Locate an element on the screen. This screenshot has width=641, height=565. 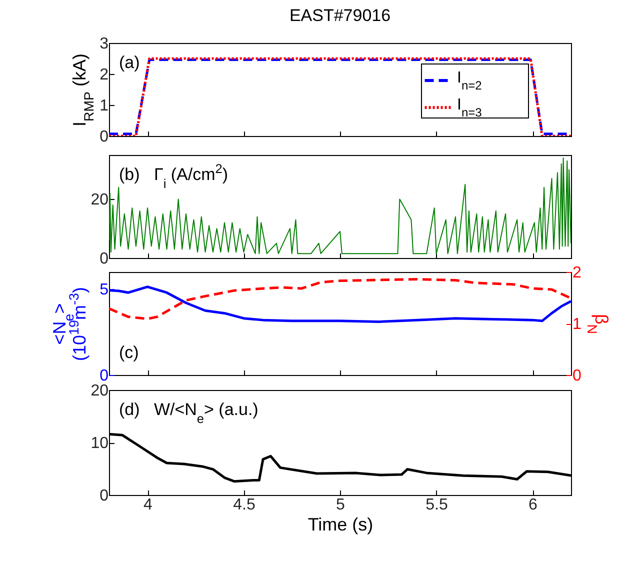
x-tick-label: 6 is located at coordinates (533, 505).